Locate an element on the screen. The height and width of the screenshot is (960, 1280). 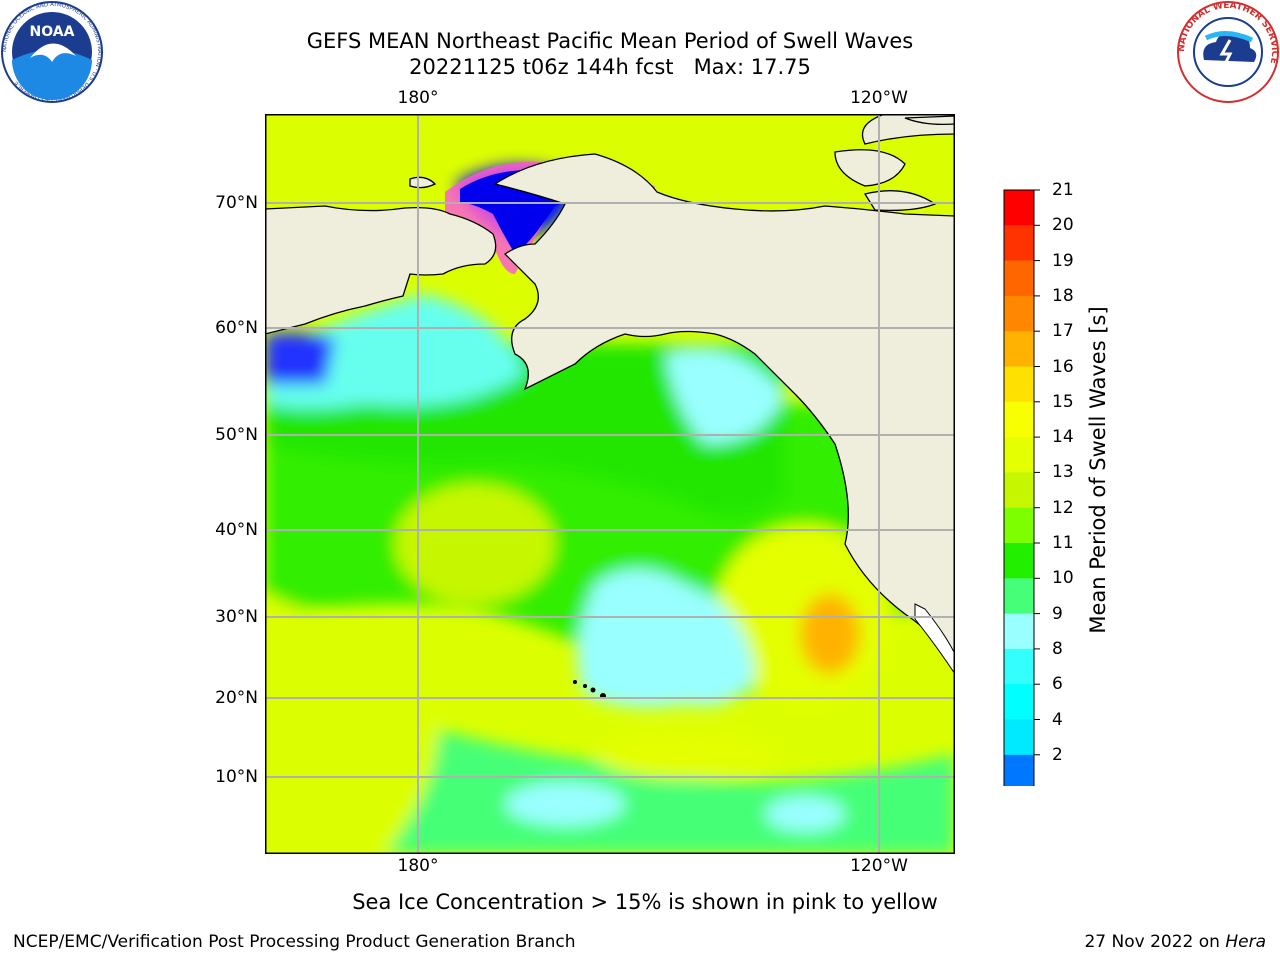
colorbar-band-undefined is located at coordinates (1019, 770).